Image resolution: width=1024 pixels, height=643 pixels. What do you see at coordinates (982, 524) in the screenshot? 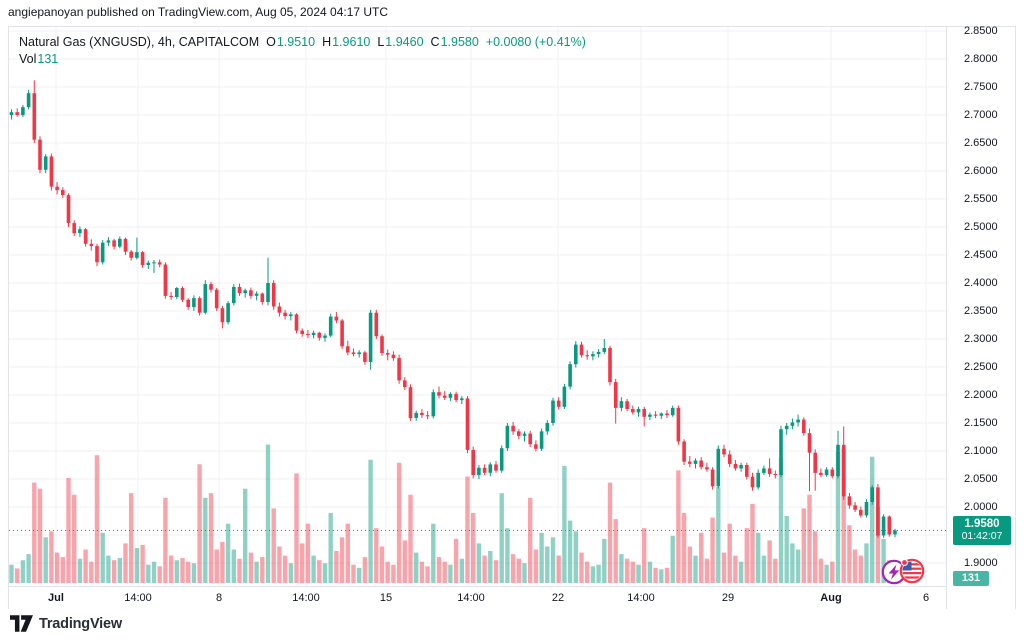
I see `last-price-value: 1.9580` at bounding box center [982, 524].